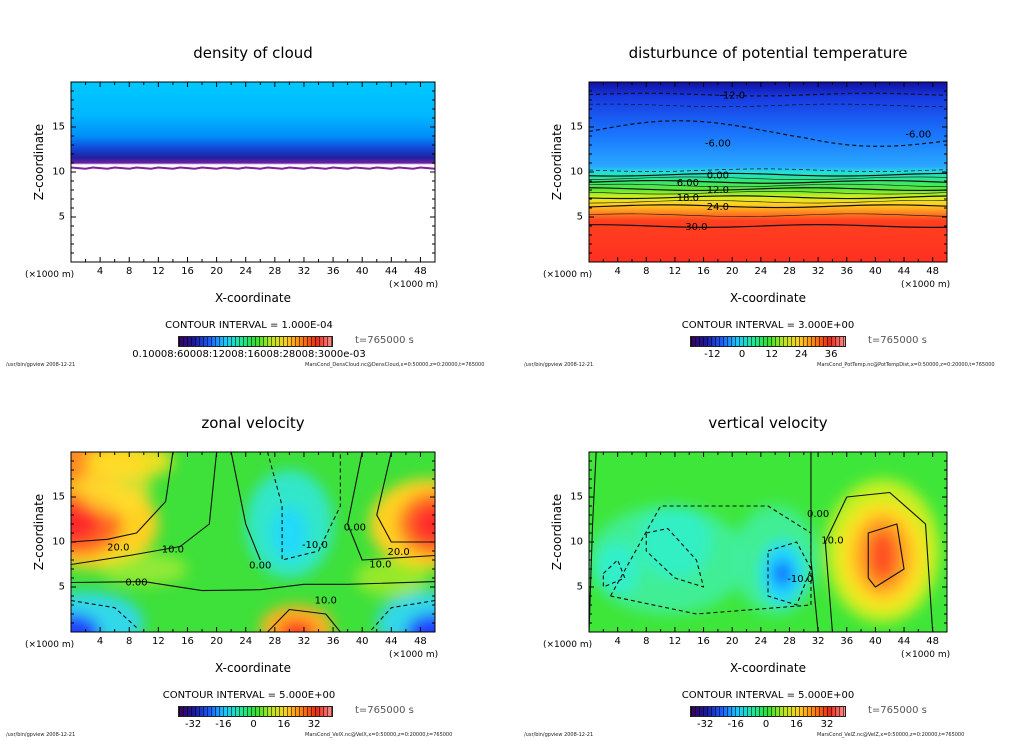  What do you see at coordinates (768, 423) in the screenshot?
I see `chart-title: vertical velocity` at bounding box center [768, 423].